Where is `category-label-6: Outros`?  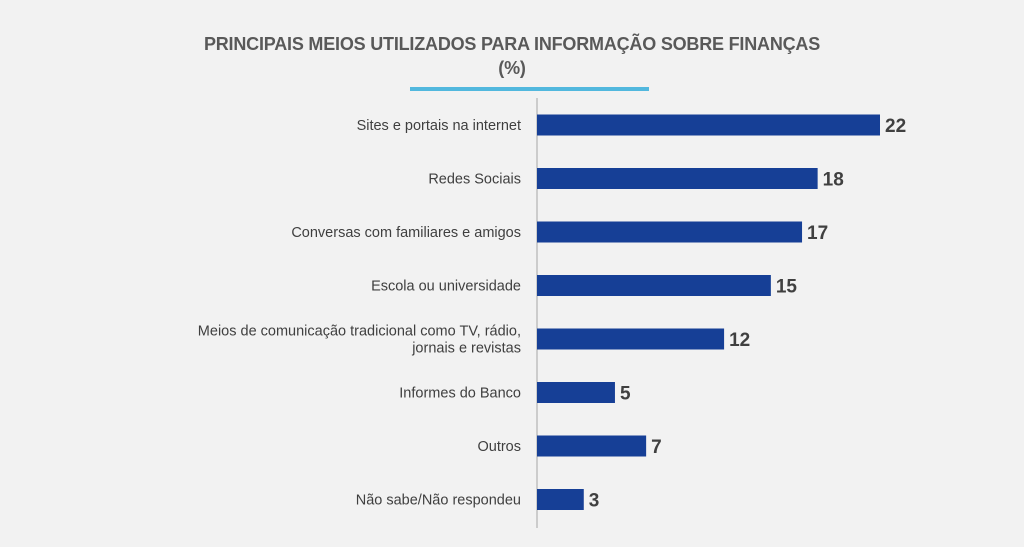 category-label-6: Outros is located at coordinates (499, 447).